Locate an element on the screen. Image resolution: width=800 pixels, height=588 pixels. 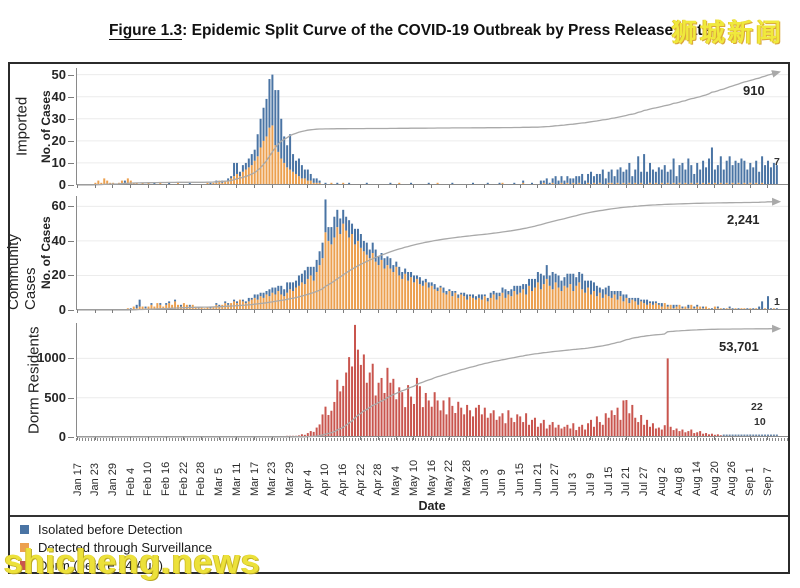
legend-swatch-isolated-icon is located at coordinates (24, 529).